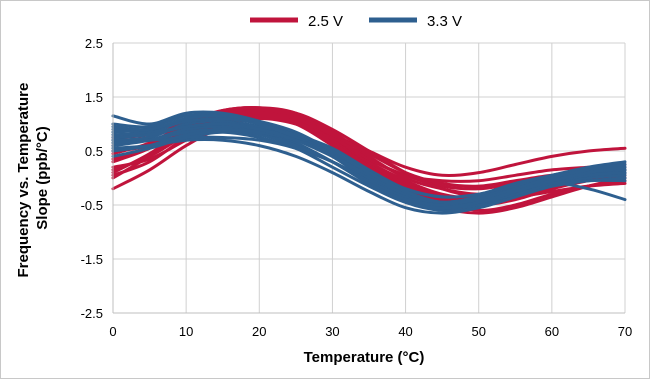 The height and width of the screenshot is (379, 650). I want to click on y-tick-label-3: -0.5, so click(92, 205).